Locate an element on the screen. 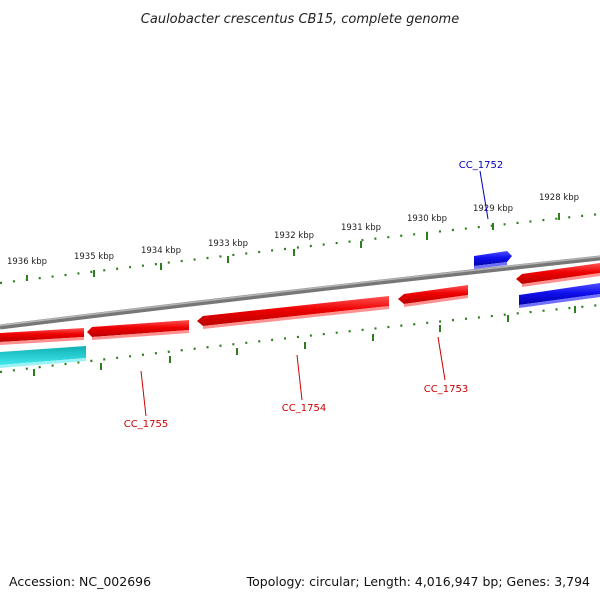 Image resolution: width=600 pixels, height=600 pixels. gene-label-CC_1752: CC_1752 is located at coordinates (481, 165).